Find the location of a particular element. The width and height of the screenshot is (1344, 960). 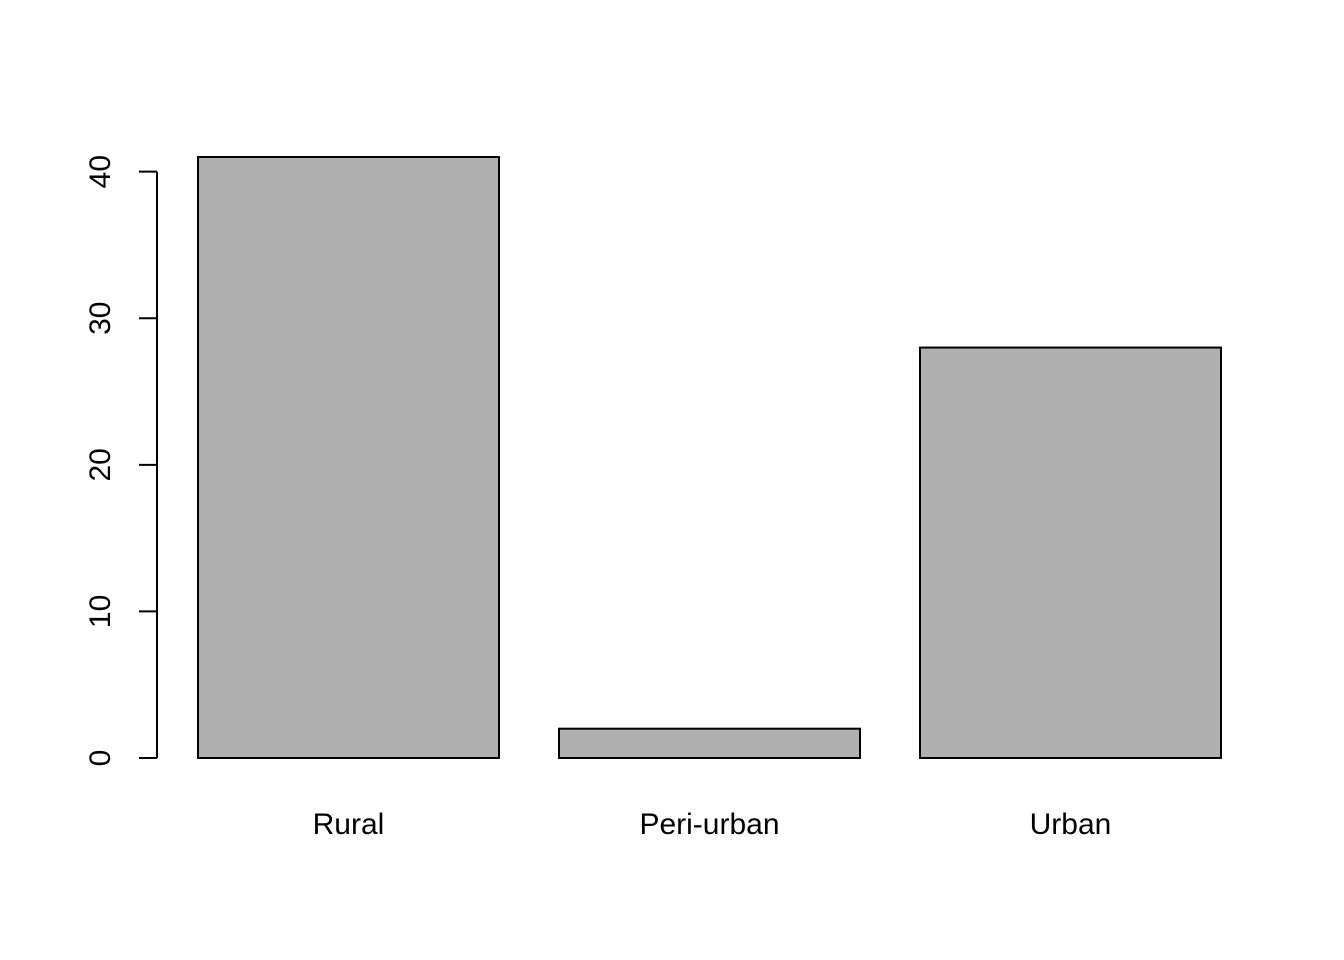

bar-rural is located at coordinates (348, 457).